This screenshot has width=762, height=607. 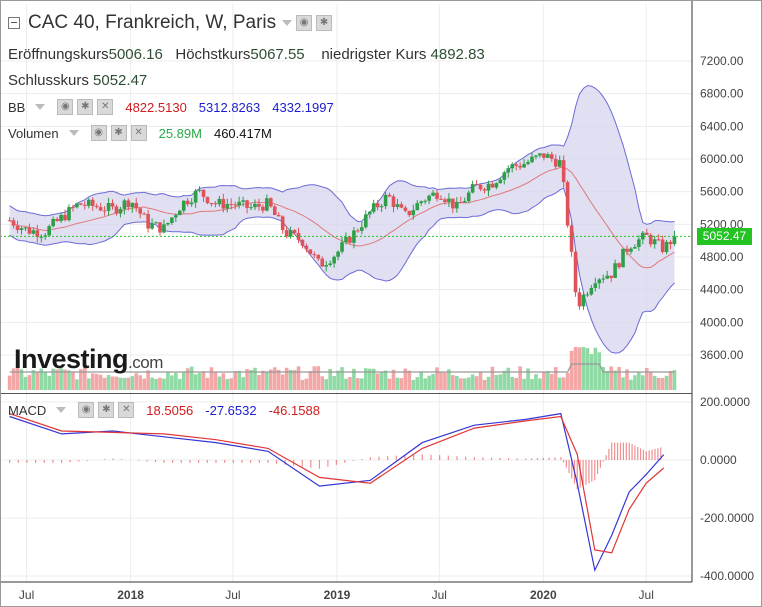 I want to click on open-value: 5006.16, so click(x=135, y=54).